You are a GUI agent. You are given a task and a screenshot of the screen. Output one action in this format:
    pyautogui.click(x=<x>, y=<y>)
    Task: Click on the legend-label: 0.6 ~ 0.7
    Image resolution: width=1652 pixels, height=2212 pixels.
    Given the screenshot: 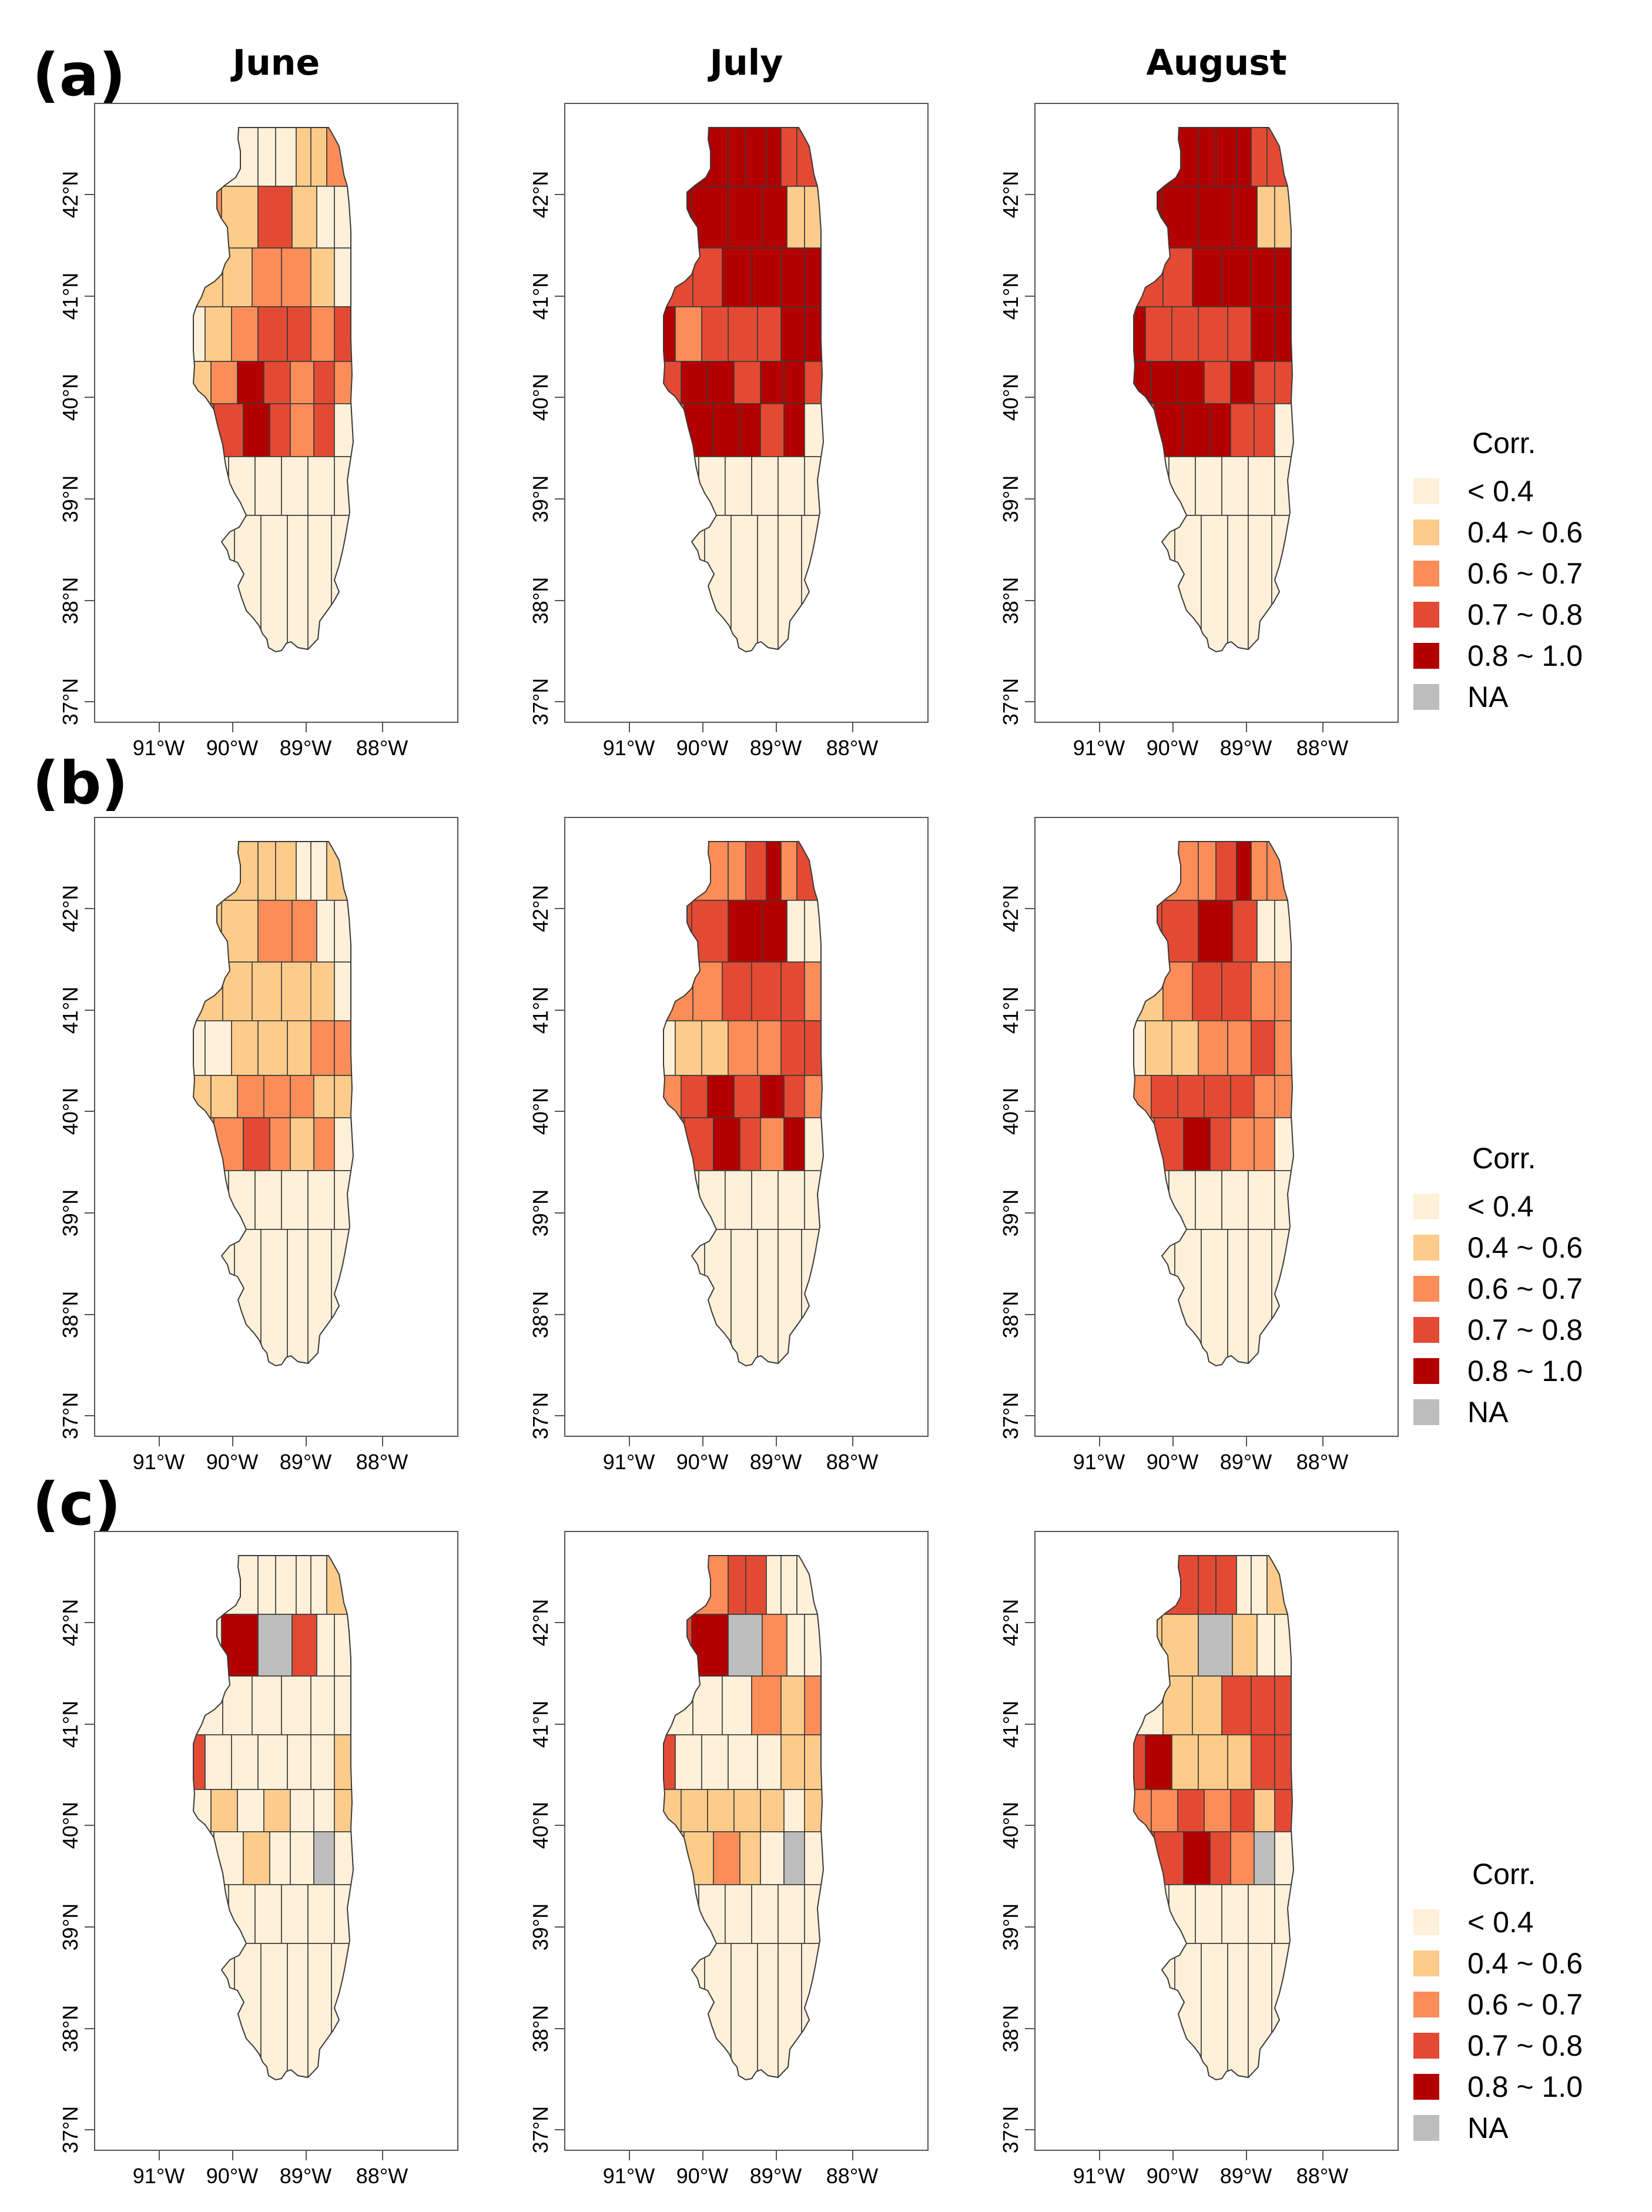 What is the action you would take?
    pyautogui.click(x=1525, y=2004)
    